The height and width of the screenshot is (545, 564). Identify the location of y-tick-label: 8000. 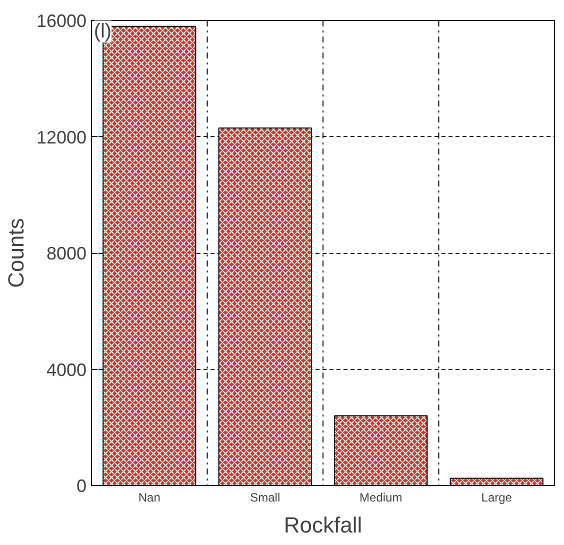
(66, 254).